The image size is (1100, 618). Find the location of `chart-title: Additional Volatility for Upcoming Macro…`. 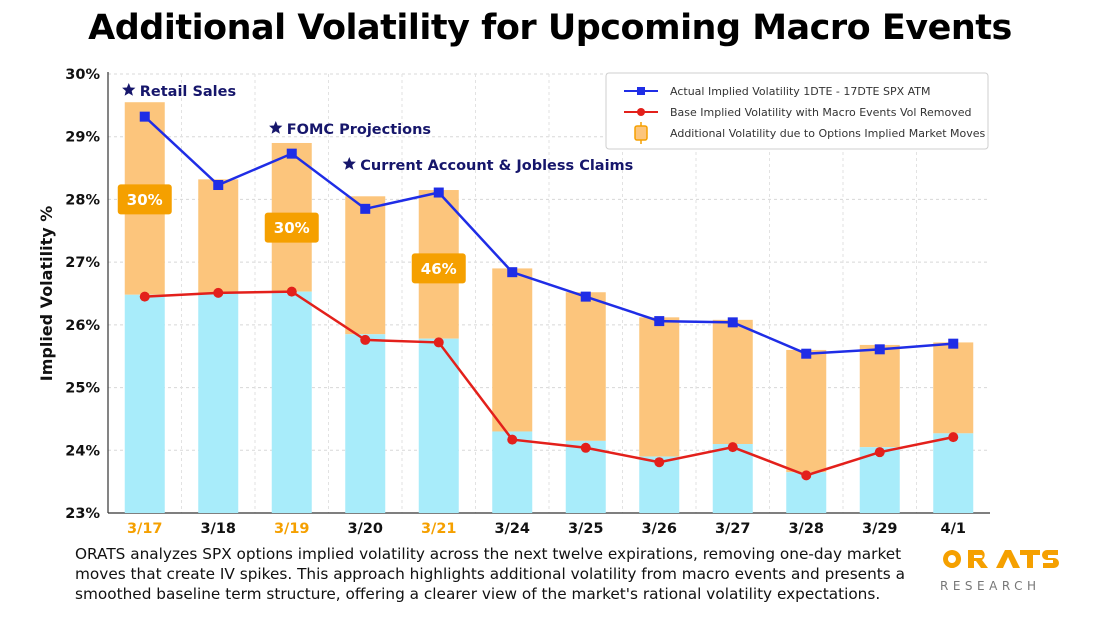

chart-title: Additional Volatility for Upcoming Macro… is located at coordinates (550, 28).